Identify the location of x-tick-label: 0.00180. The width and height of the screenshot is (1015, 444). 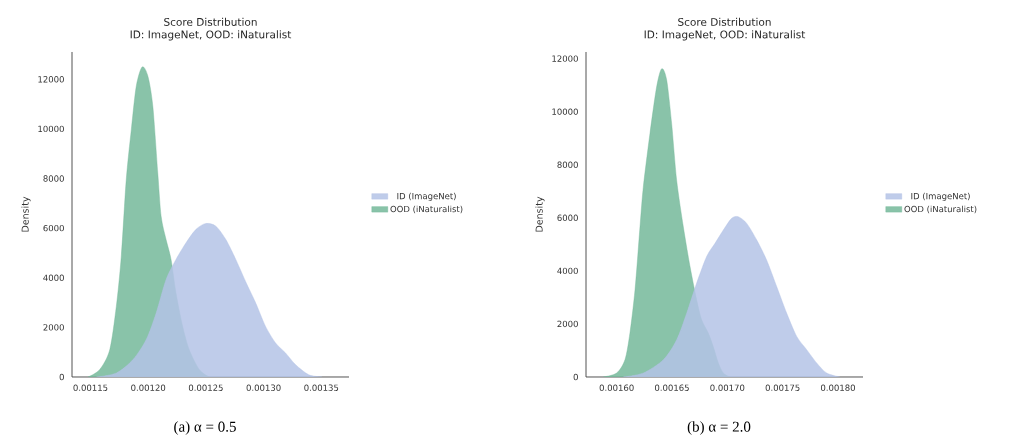
(837, 387).